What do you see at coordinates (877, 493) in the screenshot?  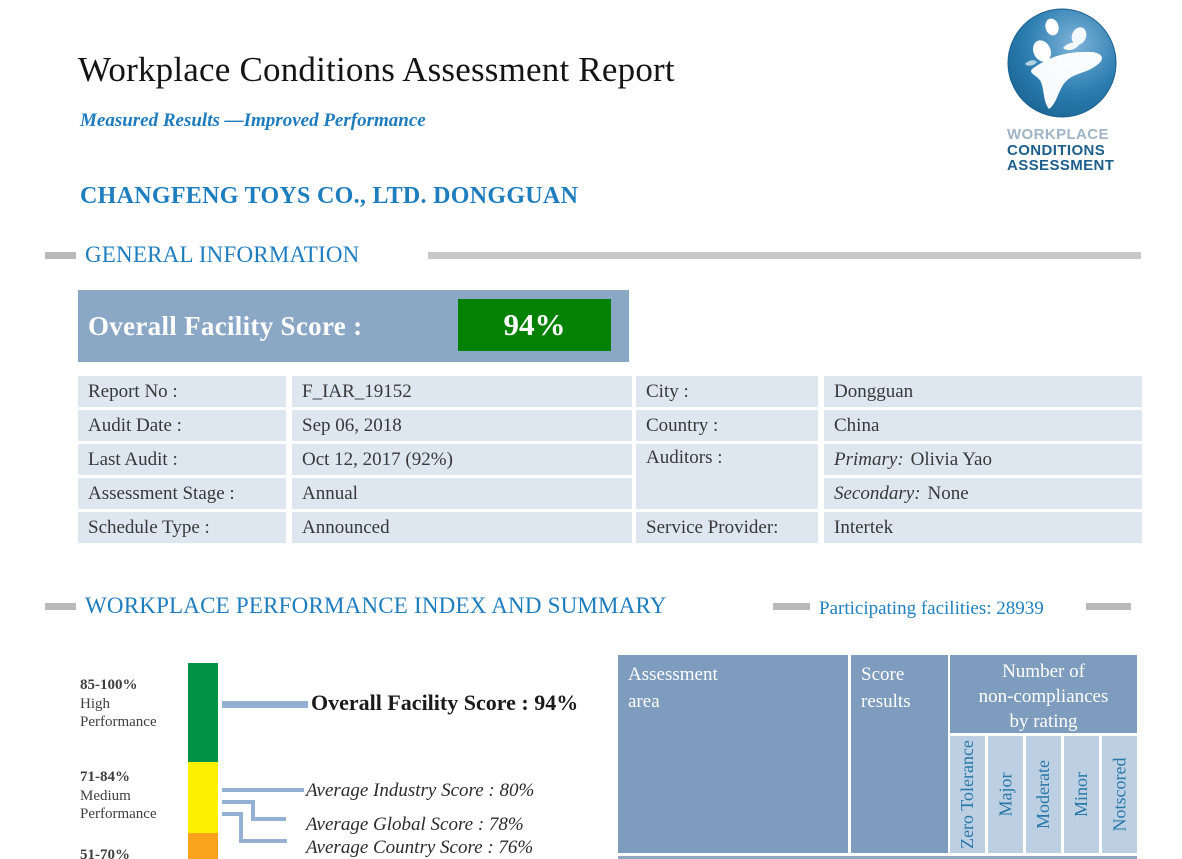 I see `auditor-secondary-prefix: Secondary:` at bounding box center [877, 493].